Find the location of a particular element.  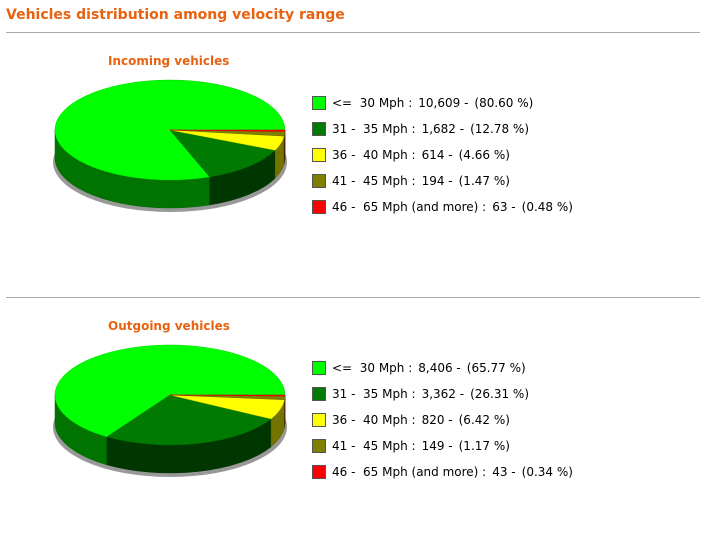

legend-entry: 41 - 45 Mph : 149 - (1.17 %) is located at coordinates (445, 446).